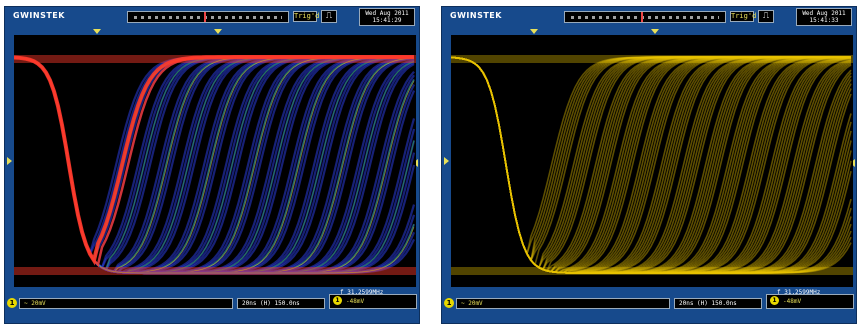  I want to click on date-time-display: Wed Aug 2011 15:41:29, so click(387, 17).